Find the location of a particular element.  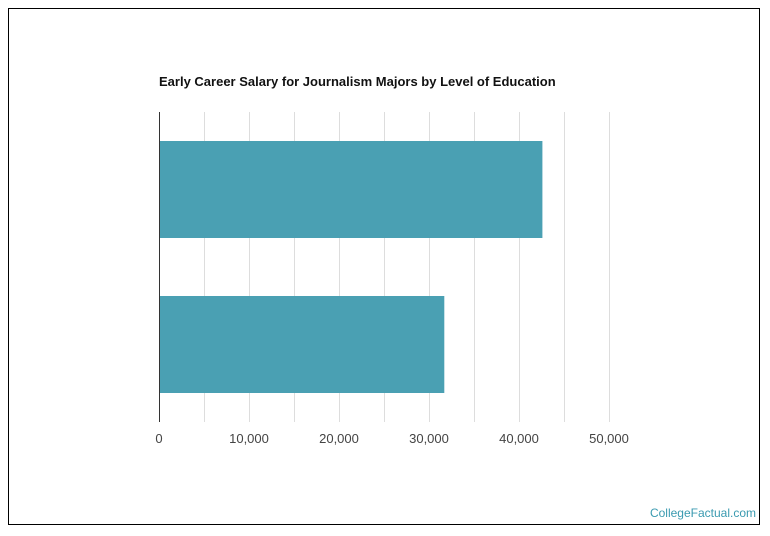

x-tick-label: 20,000 is located at coordinates (339, 438).